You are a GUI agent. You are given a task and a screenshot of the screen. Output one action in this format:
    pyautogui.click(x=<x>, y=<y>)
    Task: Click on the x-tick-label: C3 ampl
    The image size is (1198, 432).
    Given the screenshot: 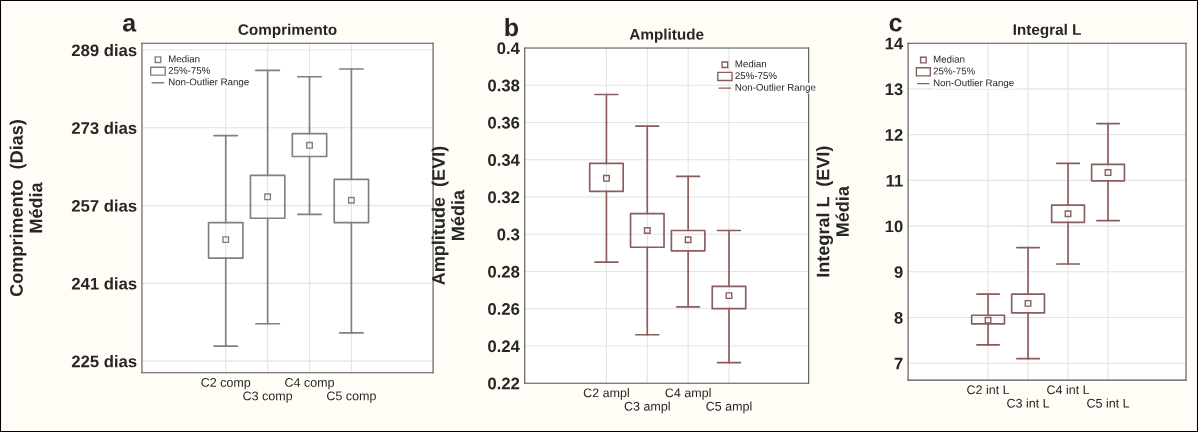 What is the action you would take?
    pyautogui.click(x=647, y=407)
    